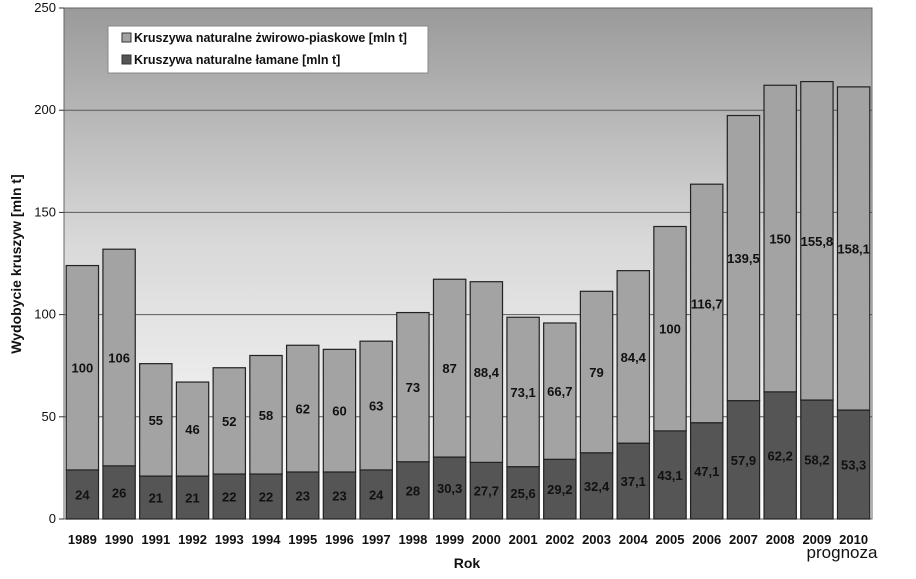  Describe the element at coordinates (155, 539) in the screenshot. I see `x-tick-label-1991: 1991` at that location.